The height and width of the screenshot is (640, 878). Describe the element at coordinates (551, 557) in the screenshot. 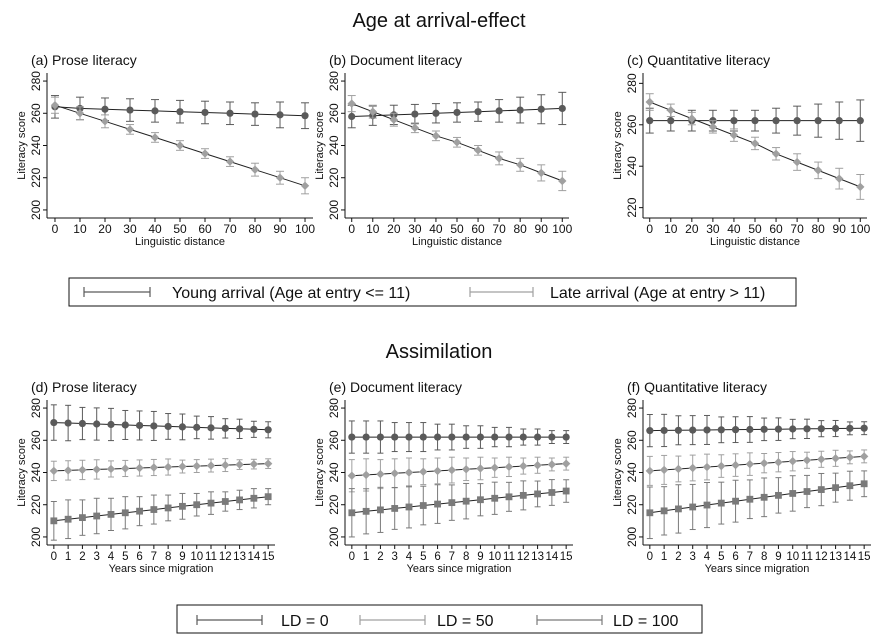

I see `x-tick-label: 14` at that location.